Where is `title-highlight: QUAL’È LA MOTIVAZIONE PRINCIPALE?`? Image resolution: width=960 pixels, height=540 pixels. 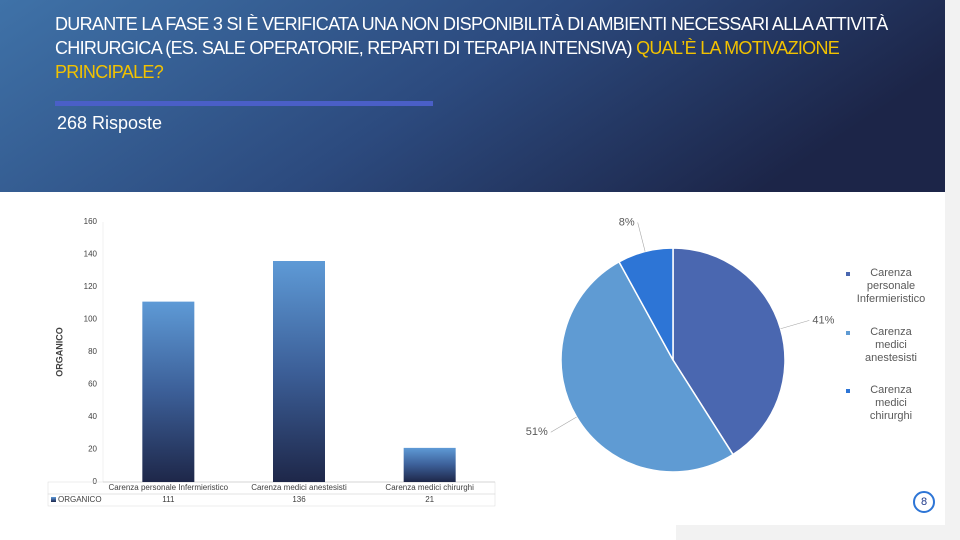 title-highlight: QUAL’È LA MOTIVAZIONE PRINCIPALE? is located at coordinates (447, 60).